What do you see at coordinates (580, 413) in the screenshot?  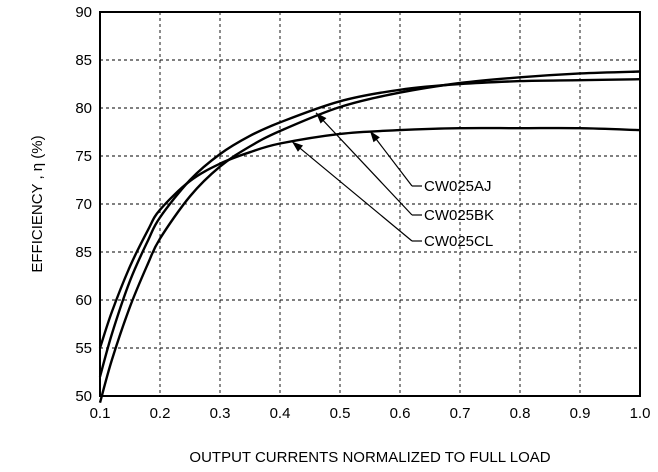 I see `x-tick-label: 0.9` at bounding box center [580, 413].